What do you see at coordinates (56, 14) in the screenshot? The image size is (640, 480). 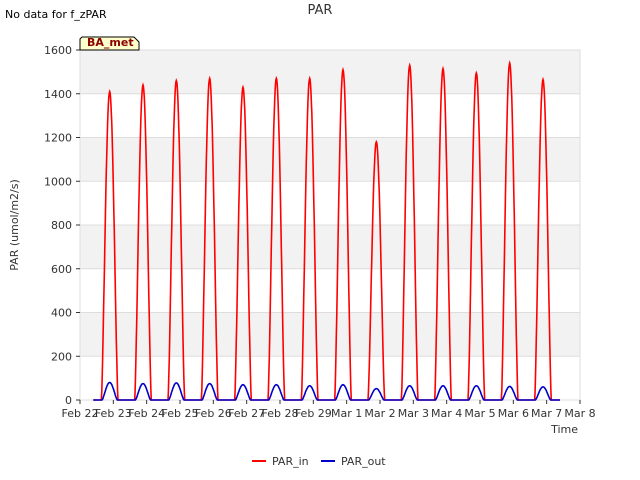 I see `no-data-message: No data for f_zPAR` at bounding box center [56, 14].